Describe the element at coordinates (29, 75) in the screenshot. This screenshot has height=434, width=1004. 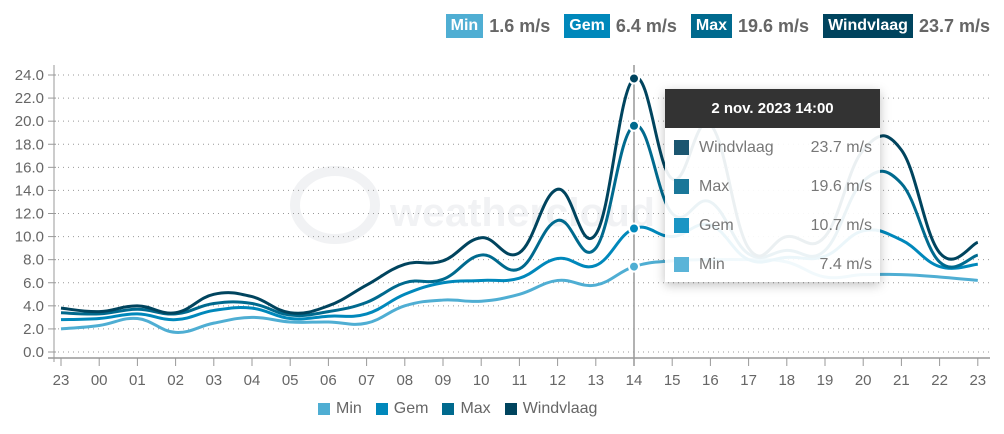
I see `y-tick-label: 24.0` at that location.